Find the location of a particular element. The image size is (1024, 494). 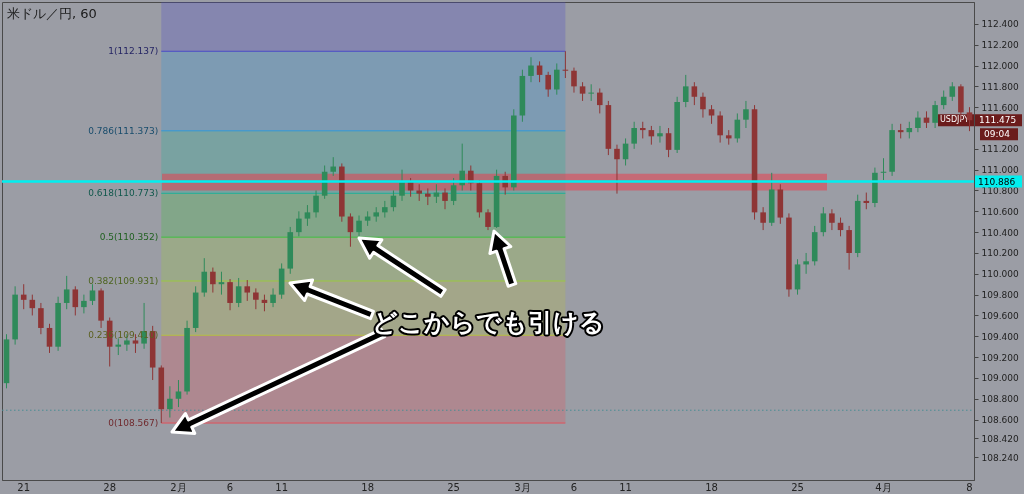

y-tick-label: 110.800 is located at coordinates (1000, 190).